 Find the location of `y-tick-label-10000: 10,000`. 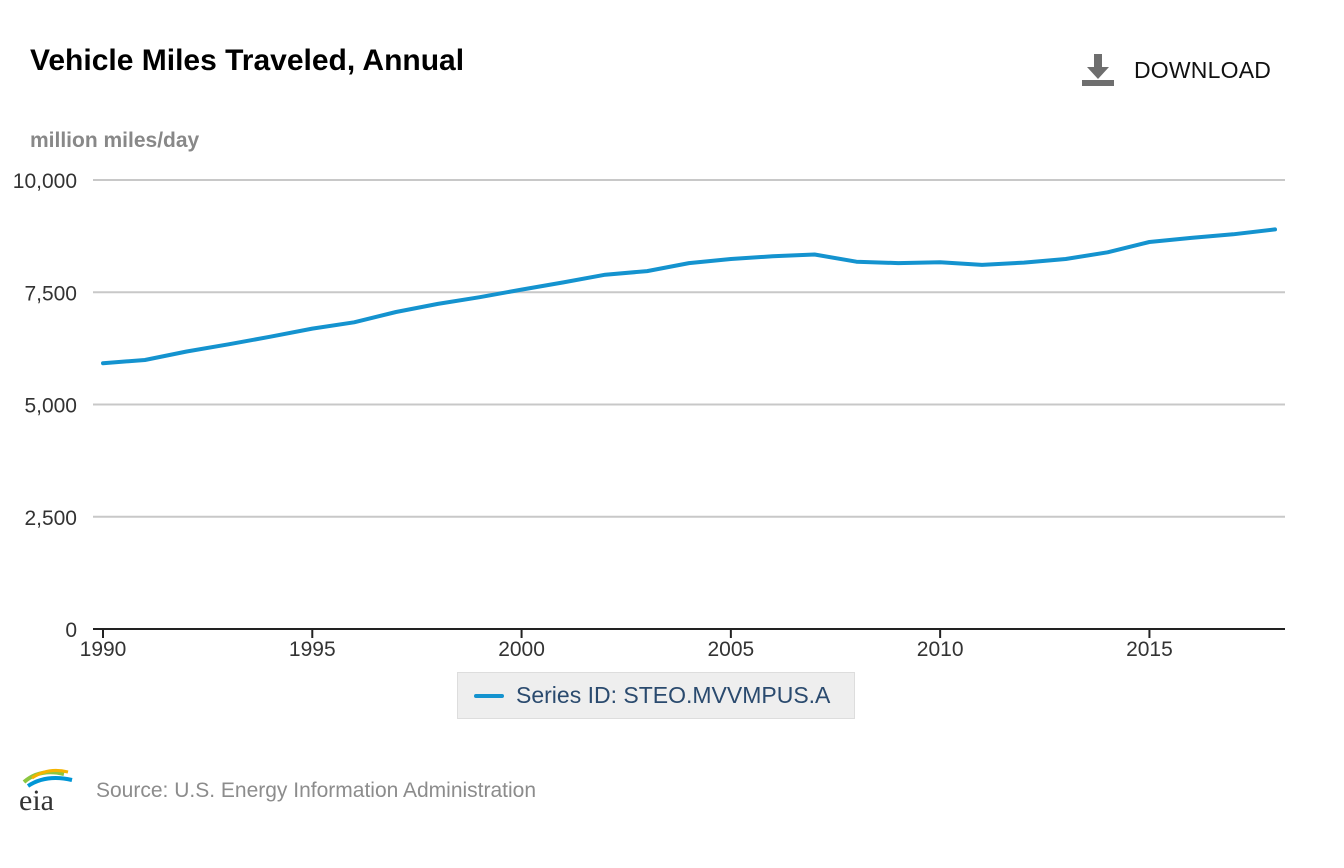

y-tick-label-10000: 10,000 is located at coordinates (45, 181).